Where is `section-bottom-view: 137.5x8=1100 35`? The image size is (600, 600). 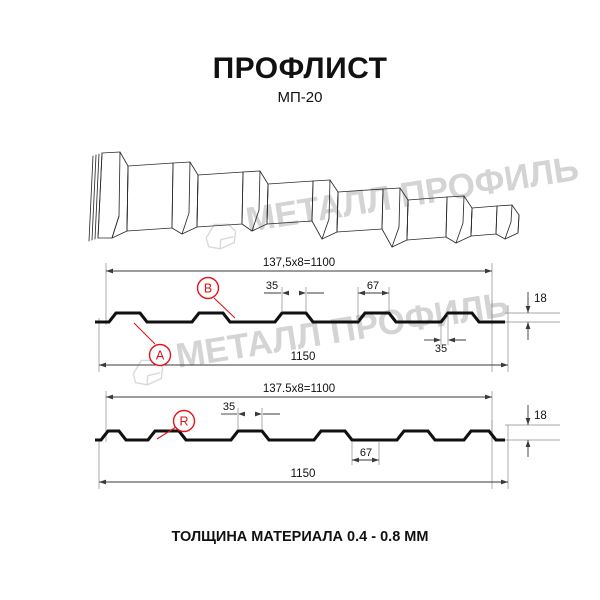
section-bottom-view: 137.5x8=1100 35 is located at coordinates (327, 436).